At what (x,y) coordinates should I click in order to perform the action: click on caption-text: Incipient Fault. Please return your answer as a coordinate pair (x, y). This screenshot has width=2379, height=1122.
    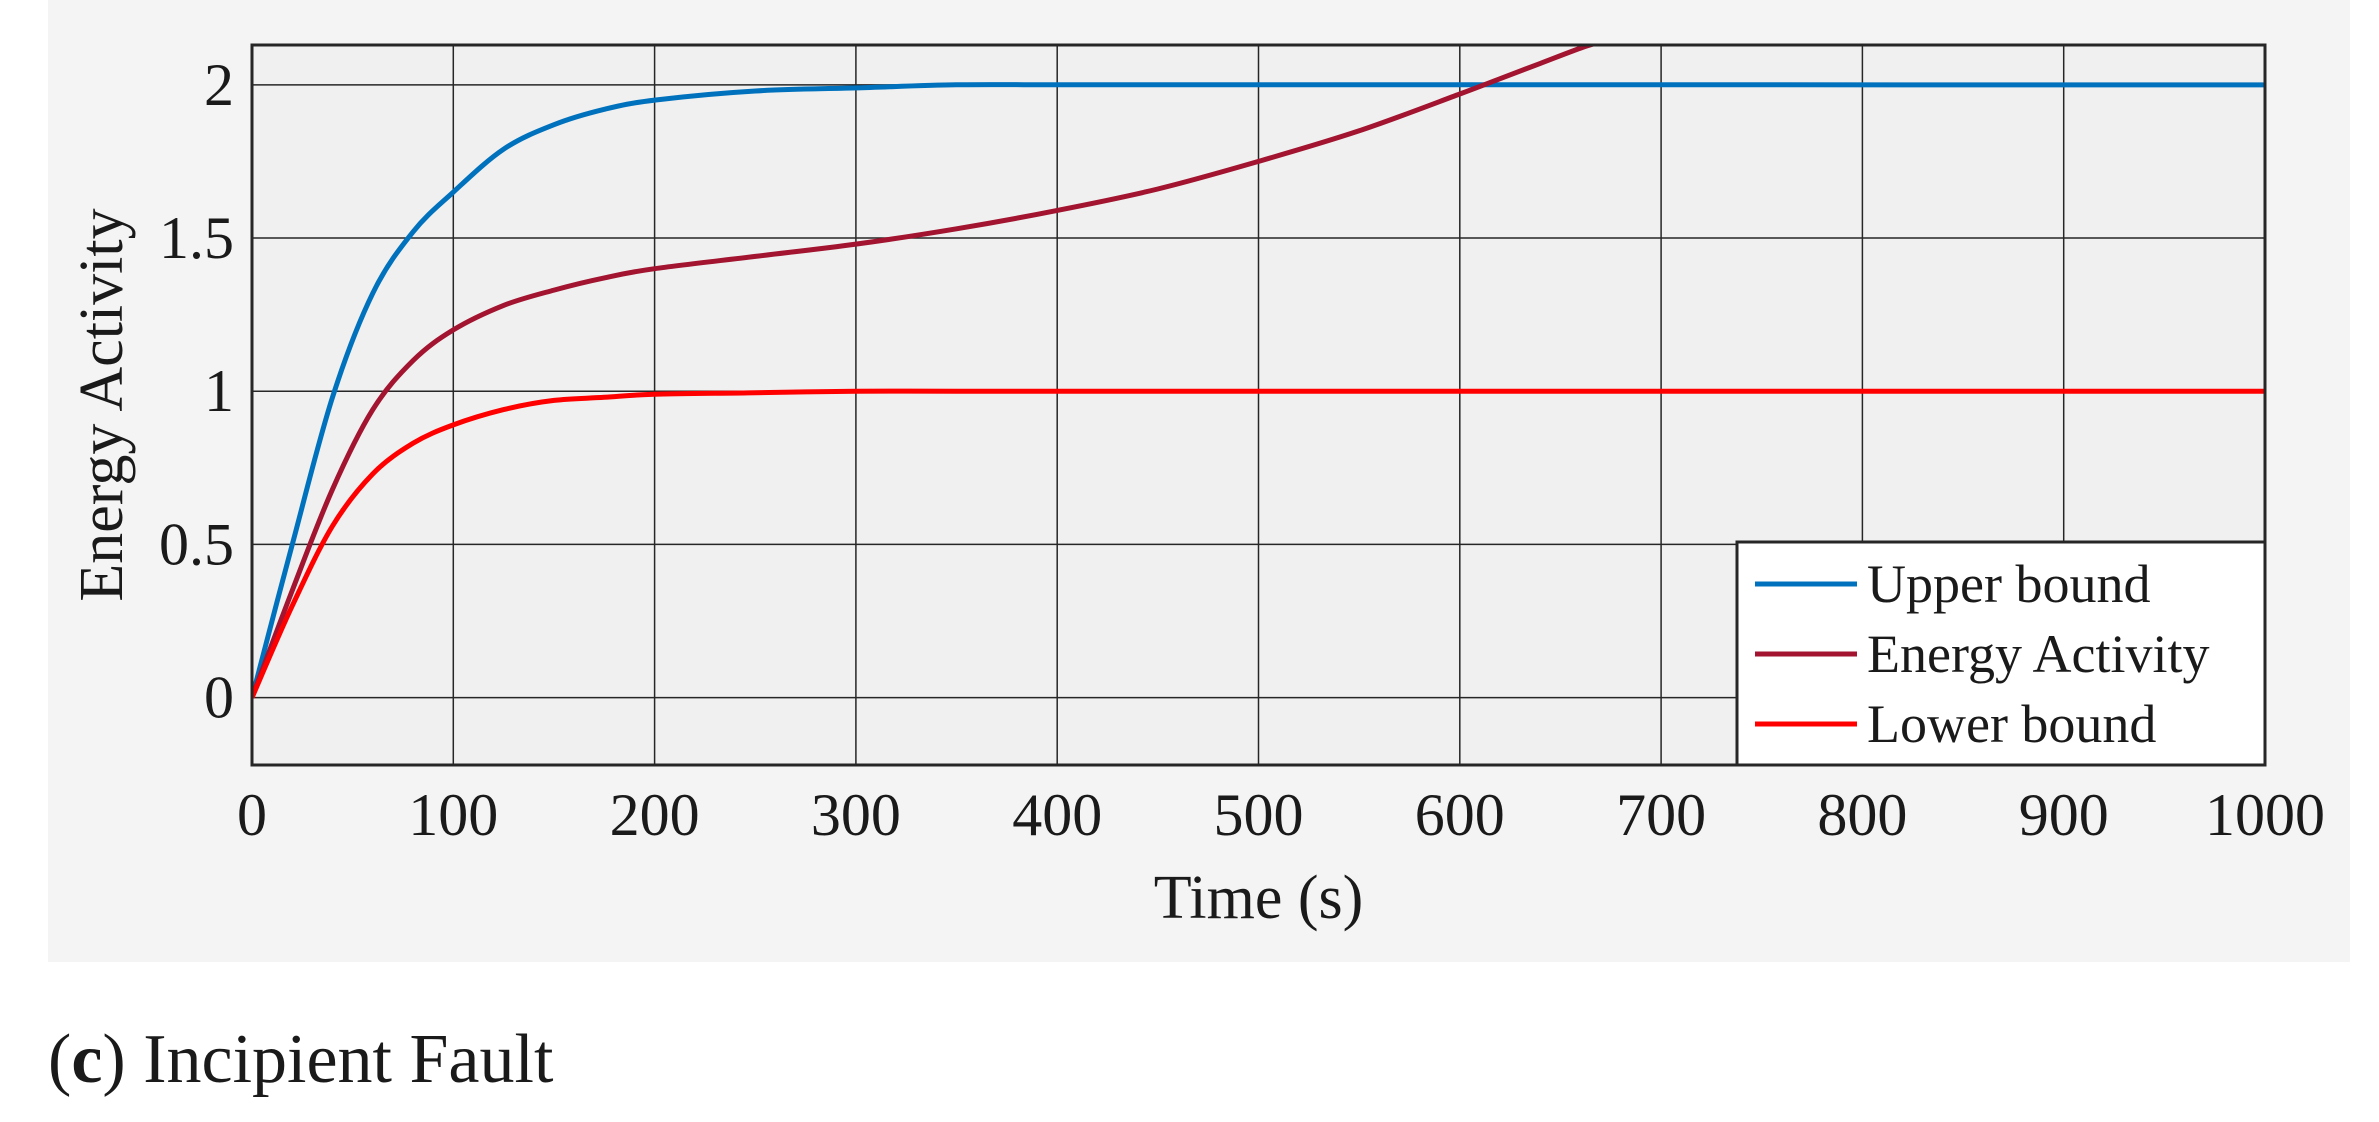
    Looking at the image, I should click on (348, 1059).